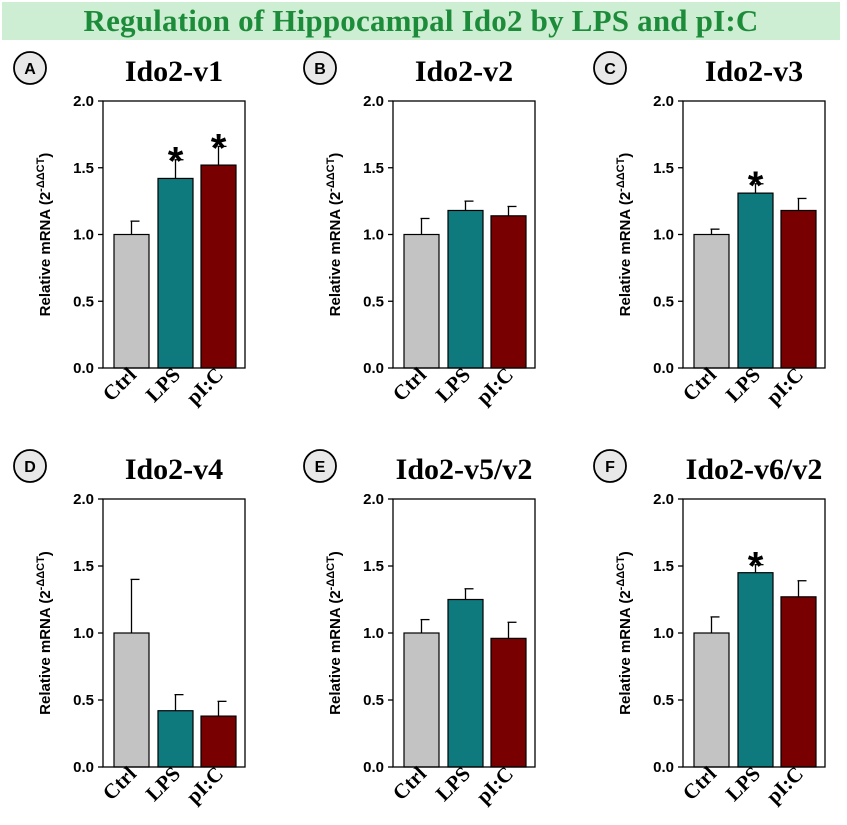  I want to click on y-tick-label-d-3: 1.5, so click(83, 566).